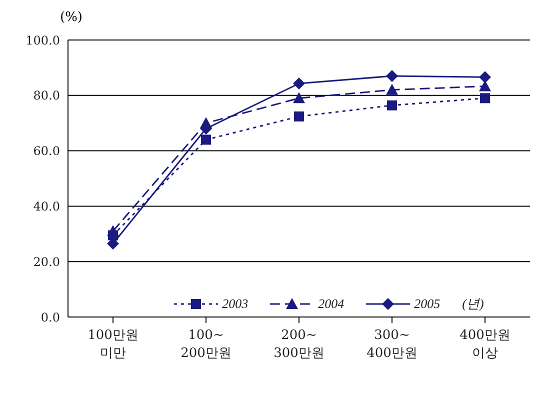 This screenshot has height=401, width=542. Describe the element at coordinates (299, 344) in the screenshot. I see `x-tick-label: 200~ 300만원` at that location.